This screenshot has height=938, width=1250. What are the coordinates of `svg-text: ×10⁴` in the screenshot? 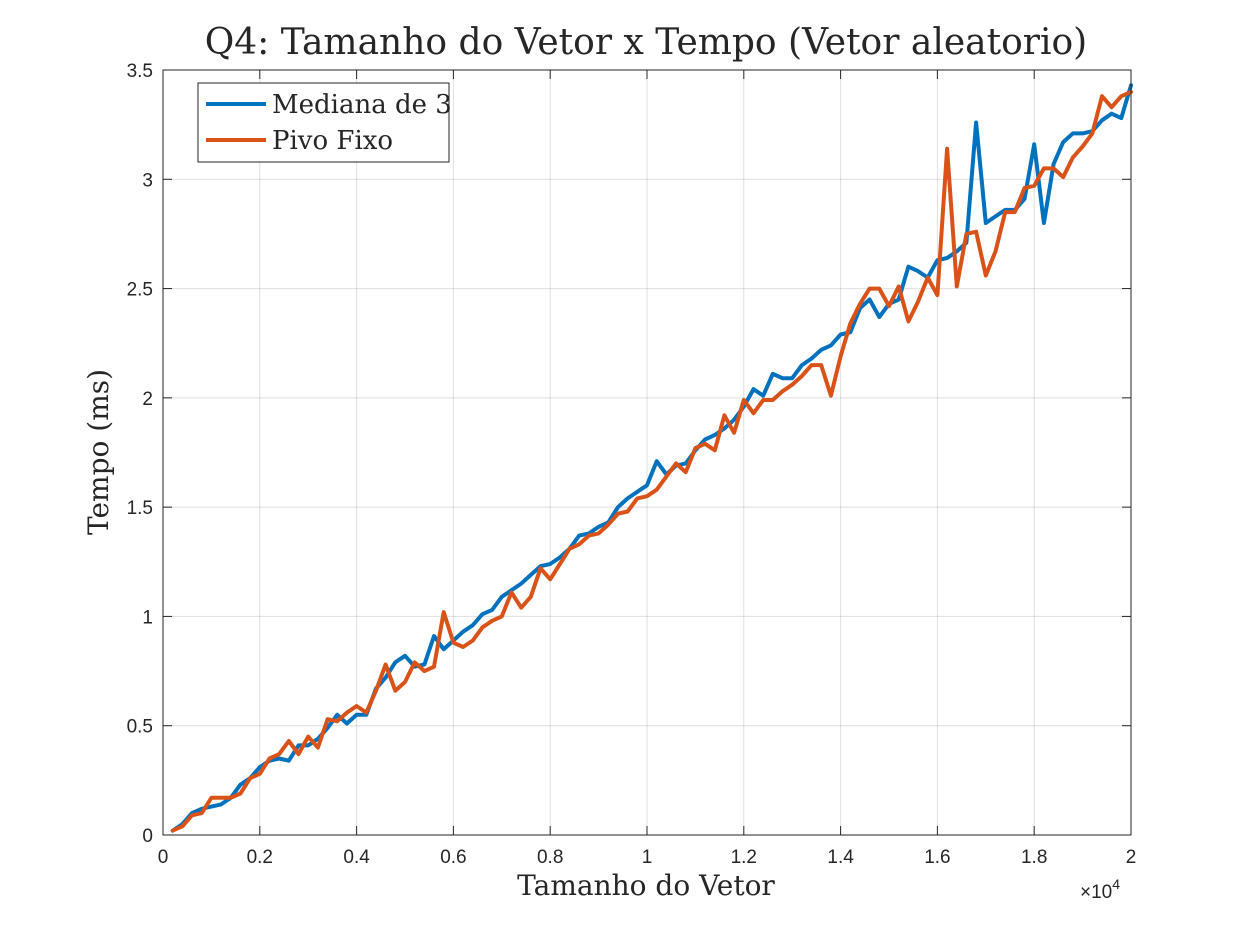 It's located at (1100, 889).